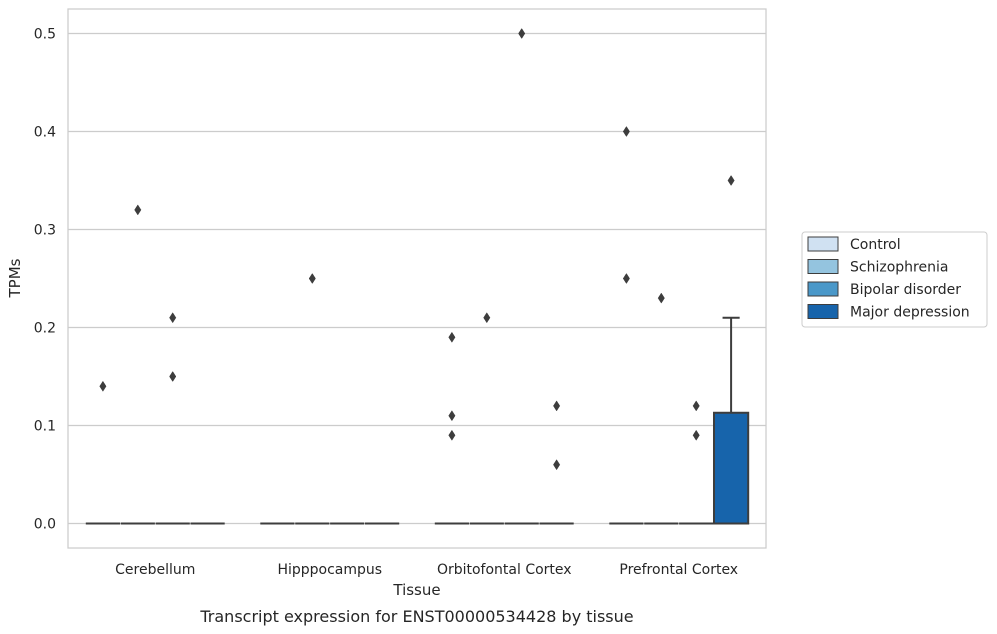 The image size is (997, 634). Describe the element at coordinates (155, 570) in the screenshot. I see `x-tick-label: Cerebellum` at that location.